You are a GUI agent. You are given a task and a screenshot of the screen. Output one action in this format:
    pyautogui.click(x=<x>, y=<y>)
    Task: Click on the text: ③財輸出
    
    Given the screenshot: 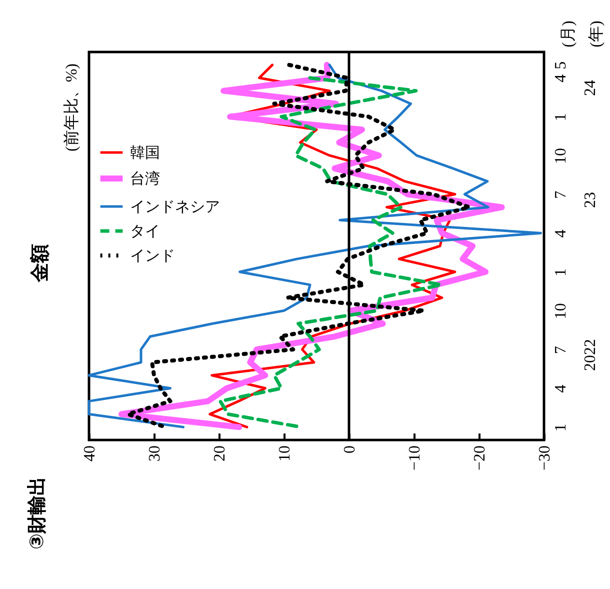 What is the action you would take?
    pyautogui.click(x=37, y=513)
    